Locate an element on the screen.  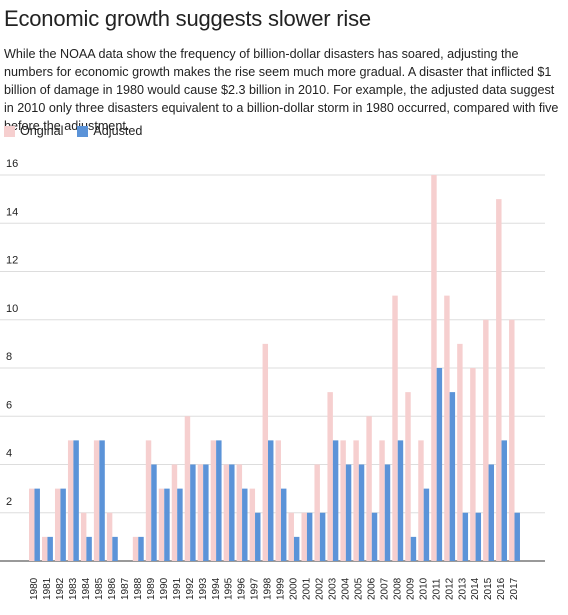
x-tick-label: 2008 is located at coordinates (397, 588).